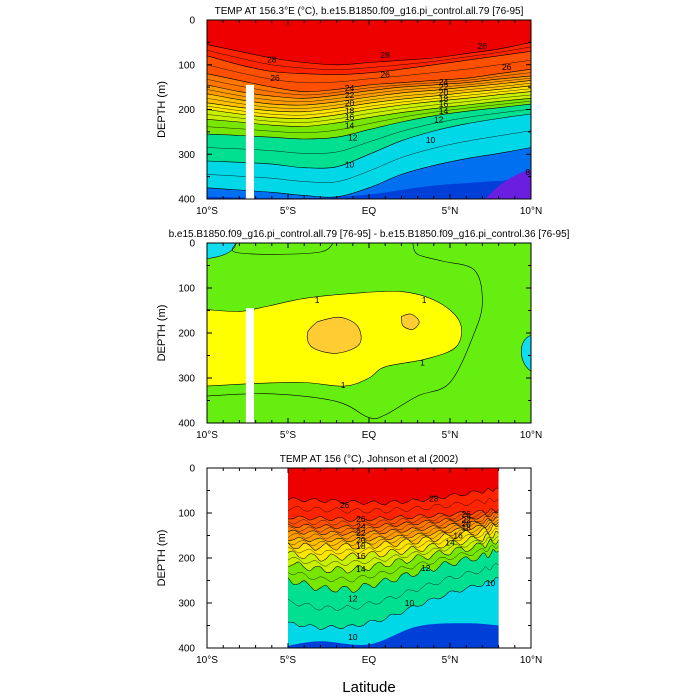  I want to click on panel-title: TEMP AT 156 (°C), Johnson et al (2002), so click(369, 459).